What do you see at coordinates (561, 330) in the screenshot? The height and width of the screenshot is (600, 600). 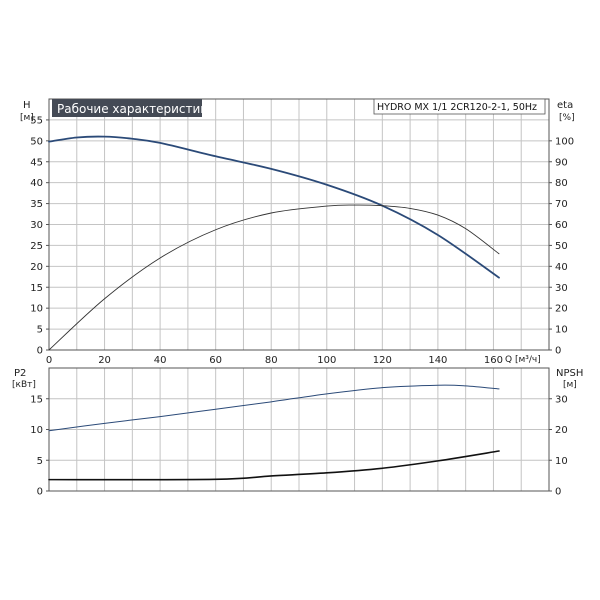 I see `top-right-tick-label: 10` at bounding box center [561, 330].